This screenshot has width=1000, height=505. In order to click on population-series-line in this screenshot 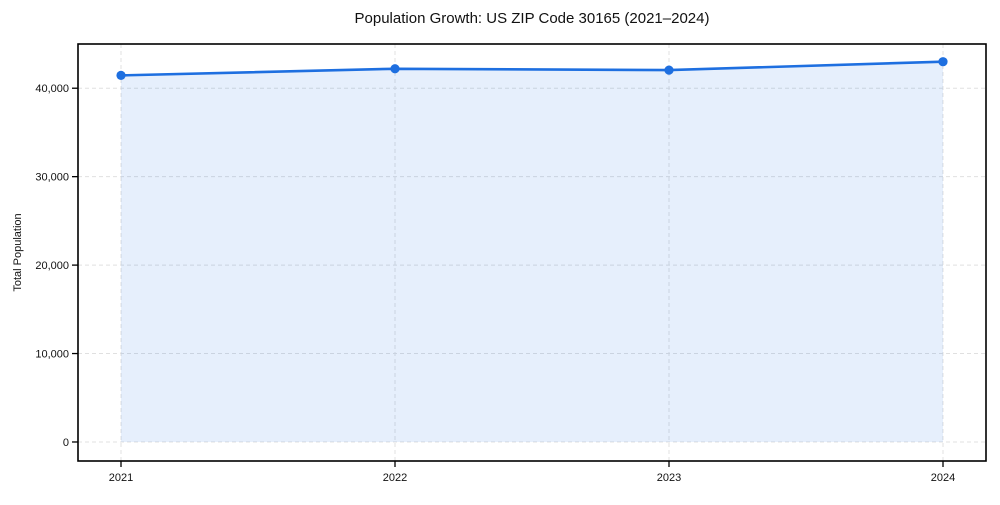, I will do `click(532, 68)`.